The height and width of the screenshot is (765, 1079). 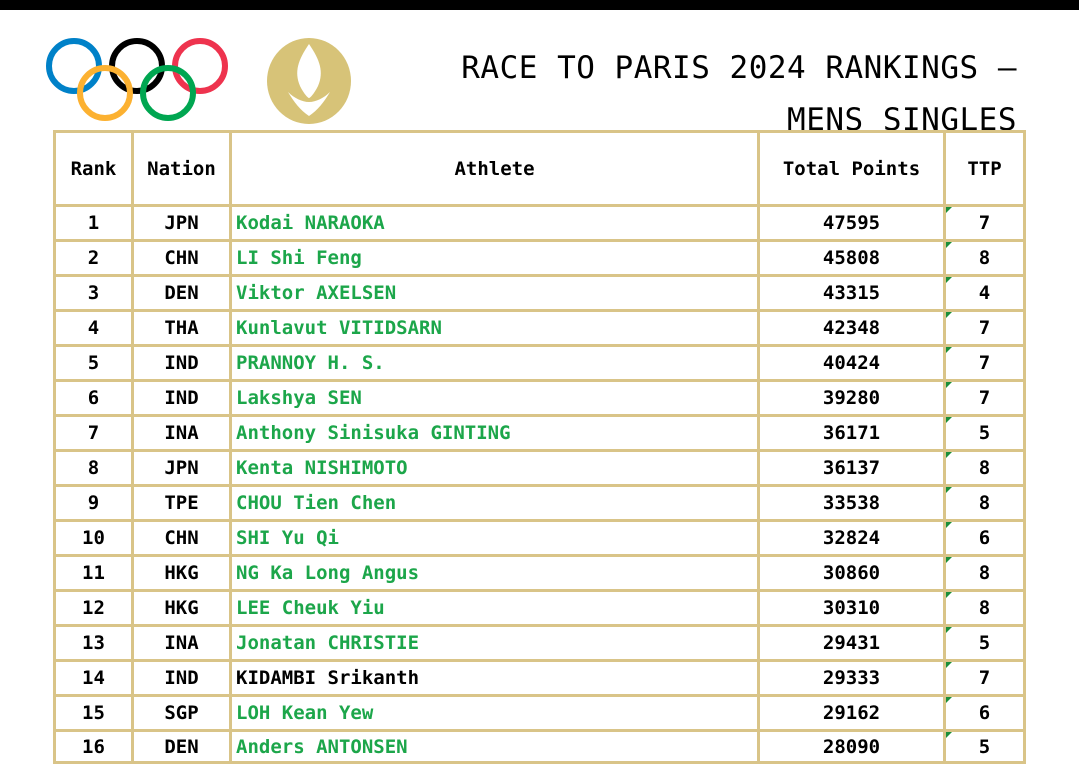 I want to click on nation-cell: CHN, so click(x=181, y=538).